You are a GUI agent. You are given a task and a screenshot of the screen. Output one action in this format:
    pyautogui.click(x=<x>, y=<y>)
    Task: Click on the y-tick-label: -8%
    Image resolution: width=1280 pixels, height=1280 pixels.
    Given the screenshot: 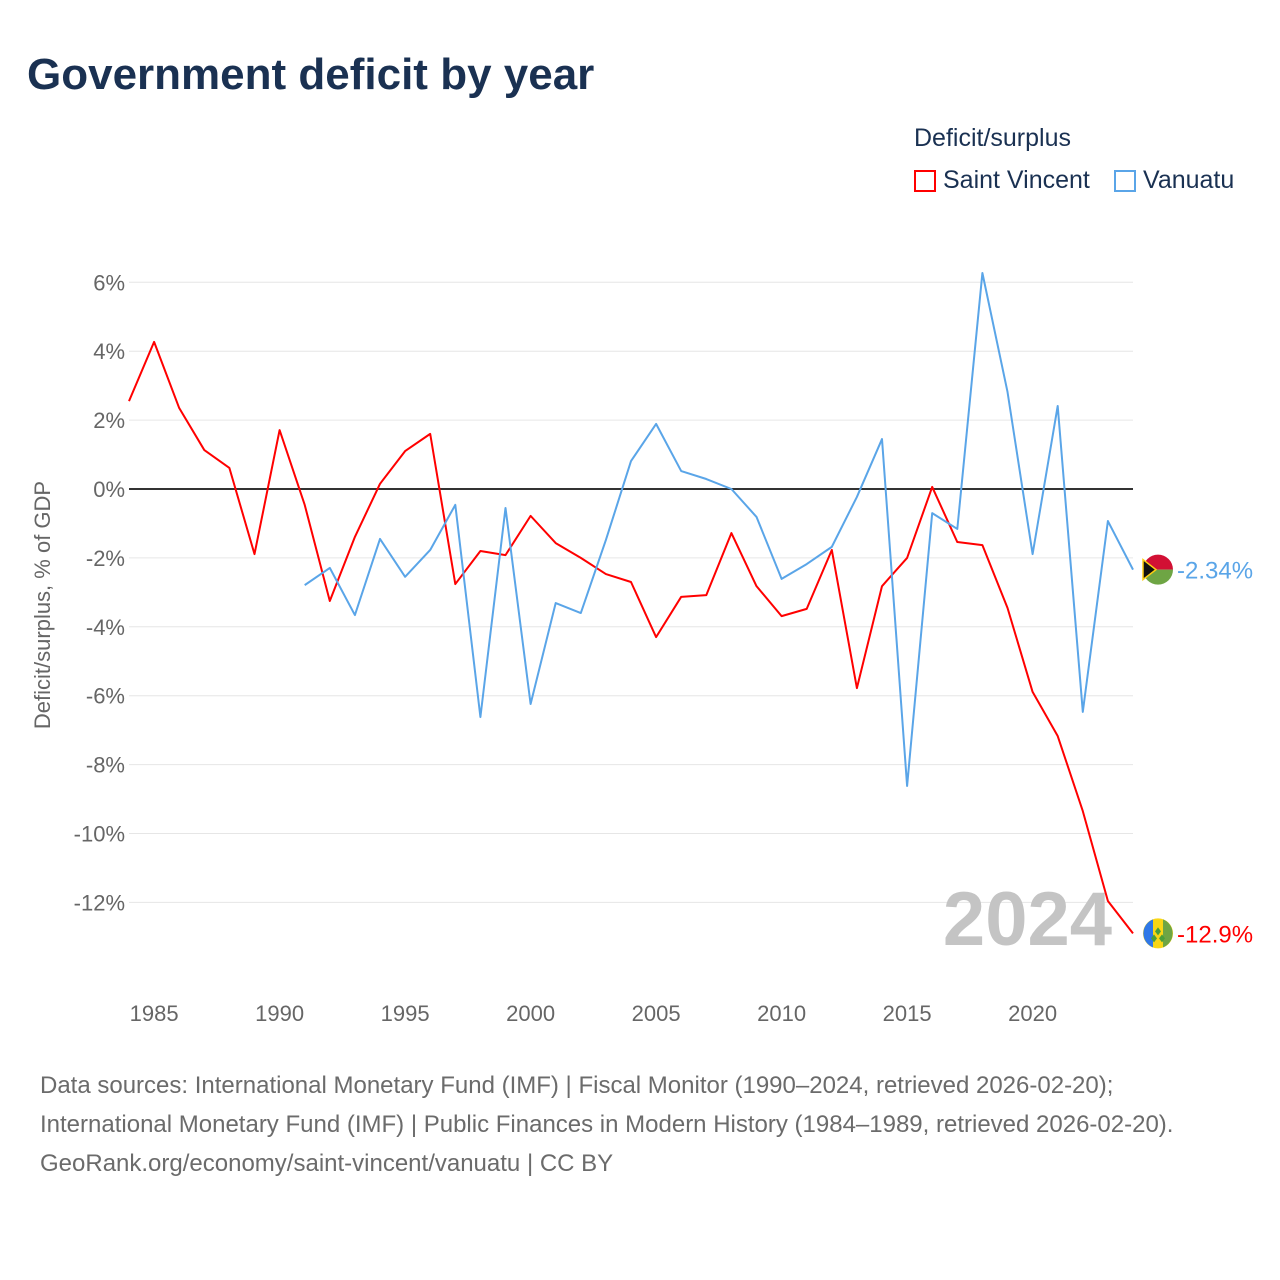 What is the action you would take?
    pyautogui.click(x=105, y=765)
    